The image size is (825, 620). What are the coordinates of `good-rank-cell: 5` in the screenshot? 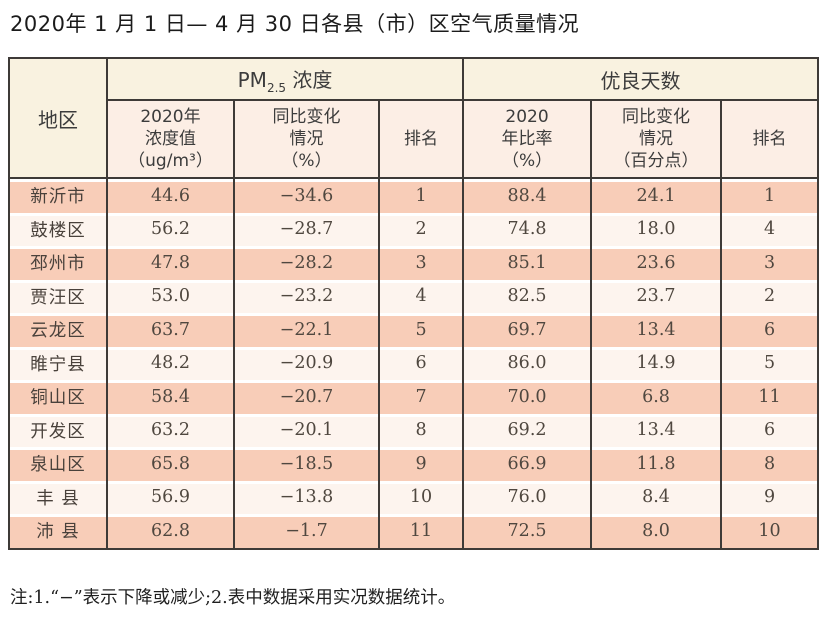 It's located at (770, 363).